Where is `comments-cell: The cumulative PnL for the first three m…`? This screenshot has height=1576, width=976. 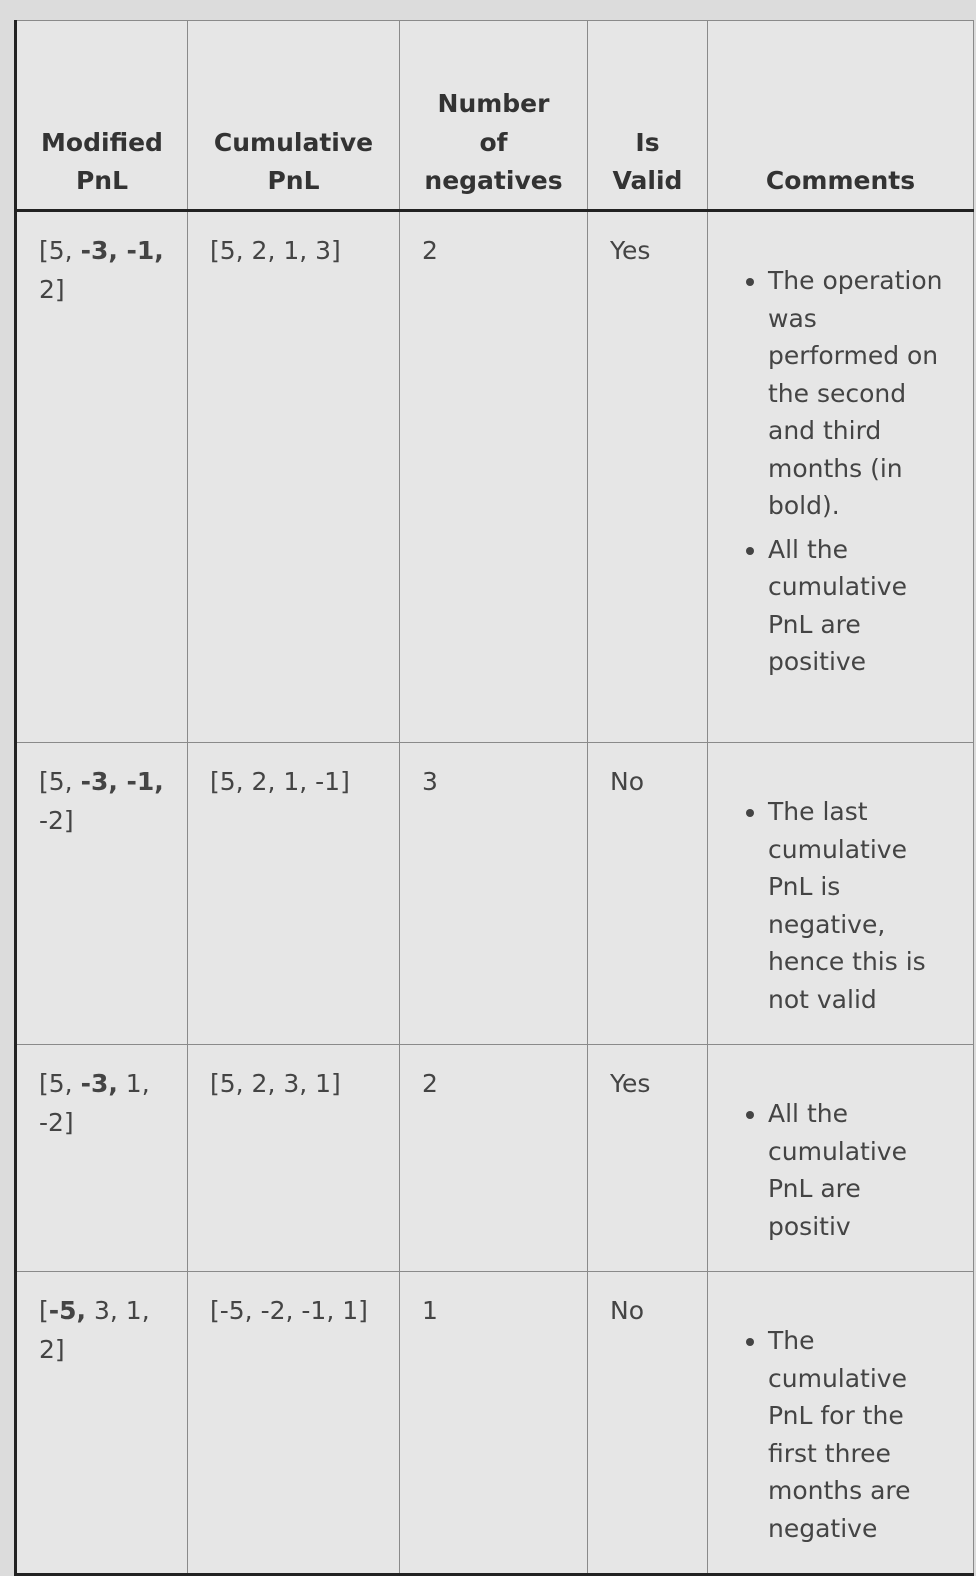
comments-cell: The cumulative PnL for the first three m… is located at coordinates (840, 1423).